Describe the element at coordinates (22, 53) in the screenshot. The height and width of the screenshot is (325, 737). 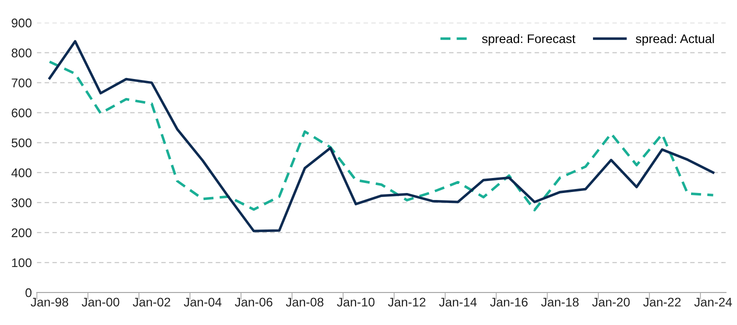
I see `y-tick-label: 800` at that location.